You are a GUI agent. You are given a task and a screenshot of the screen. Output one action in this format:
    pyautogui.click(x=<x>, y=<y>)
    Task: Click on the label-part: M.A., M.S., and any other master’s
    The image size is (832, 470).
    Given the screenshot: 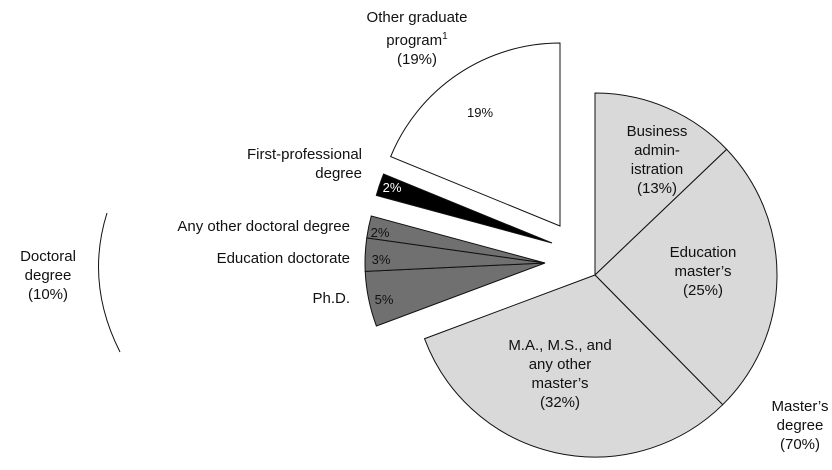 What is the action you would take?
    pyautogui.click(x=560, y=364)
    